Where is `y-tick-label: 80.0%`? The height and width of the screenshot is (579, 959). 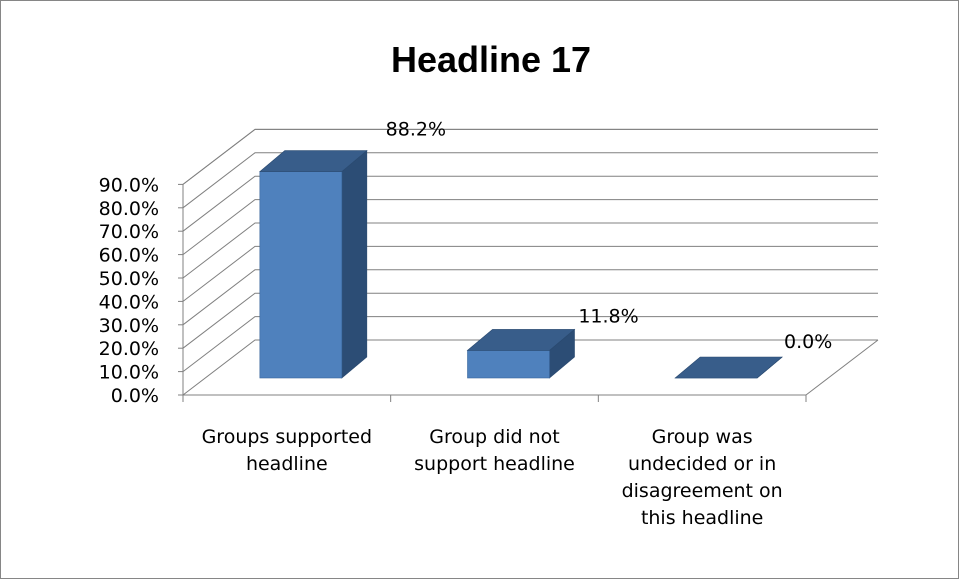
y-tick-label: 80.0% is located at coordinates (129, 209).